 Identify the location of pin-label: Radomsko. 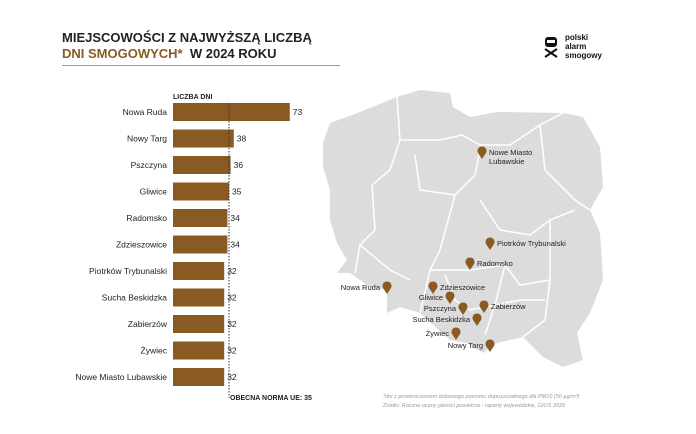
(495, 263).